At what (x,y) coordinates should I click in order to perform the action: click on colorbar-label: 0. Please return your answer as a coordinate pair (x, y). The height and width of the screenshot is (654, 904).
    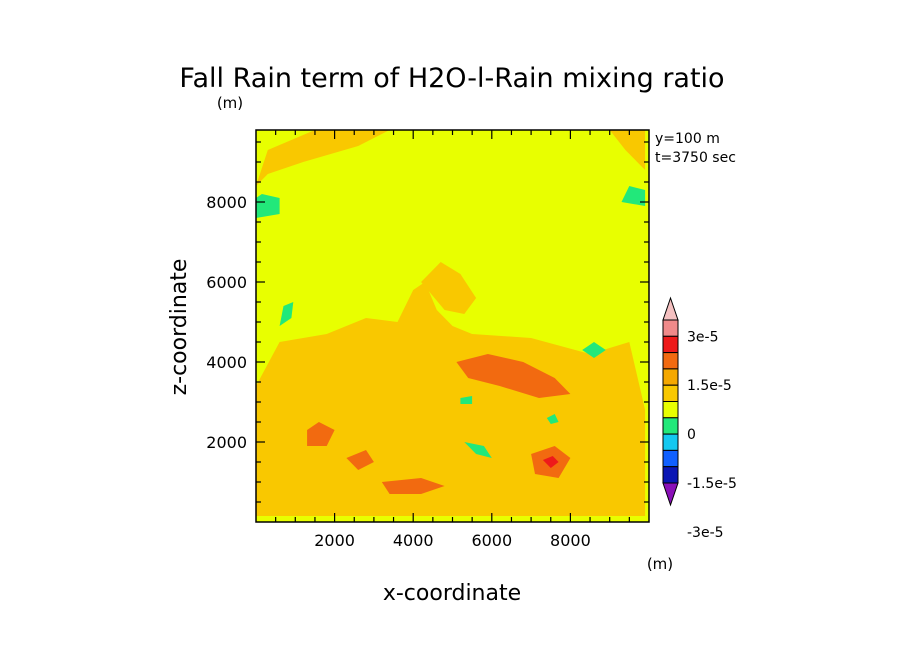
    Looking at the image, I should click on (691, 435).